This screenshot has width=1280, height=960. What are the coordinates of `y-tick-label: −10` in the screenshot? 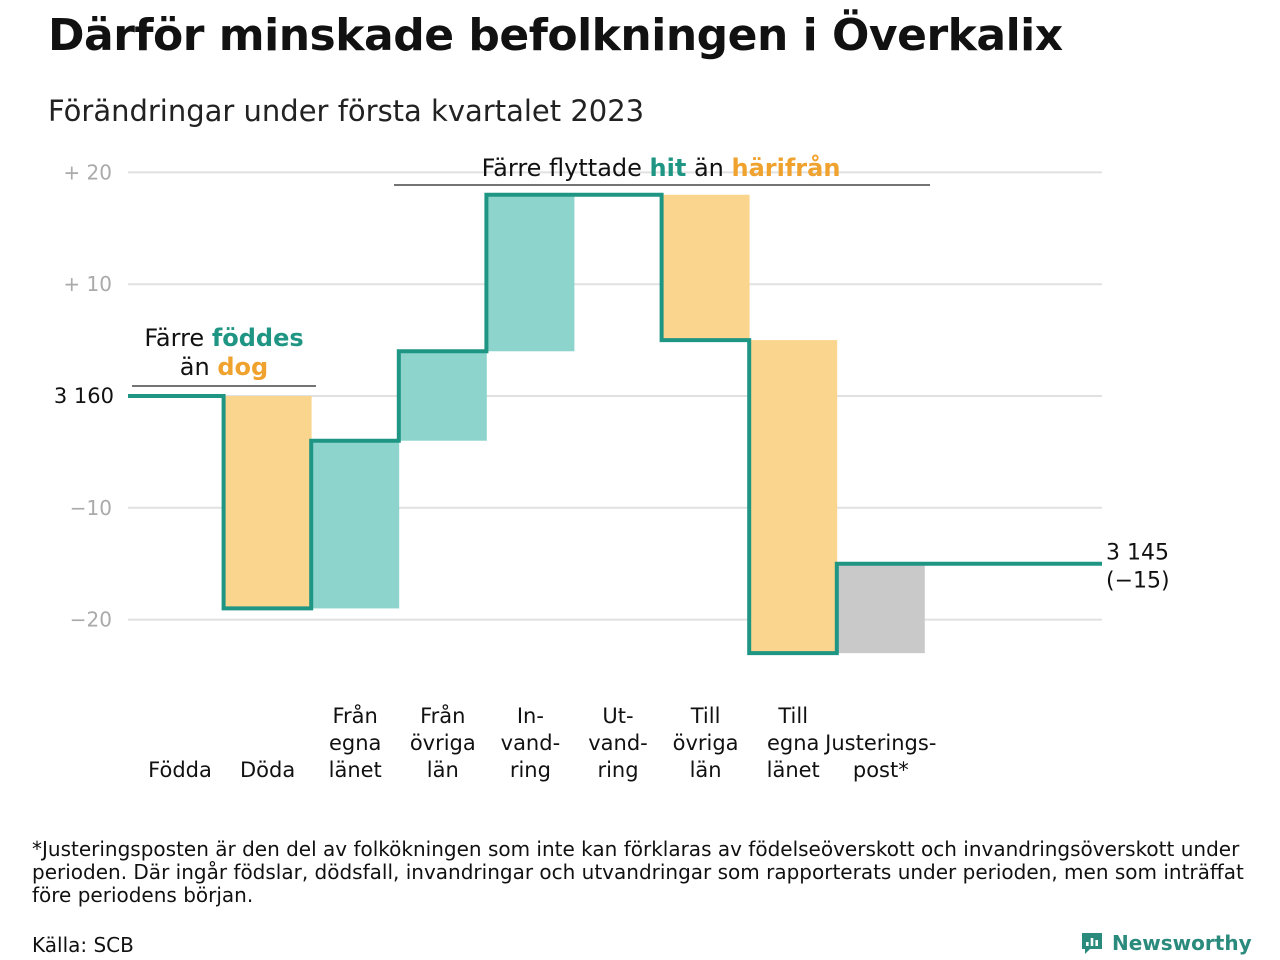 It's located at (91, 508).